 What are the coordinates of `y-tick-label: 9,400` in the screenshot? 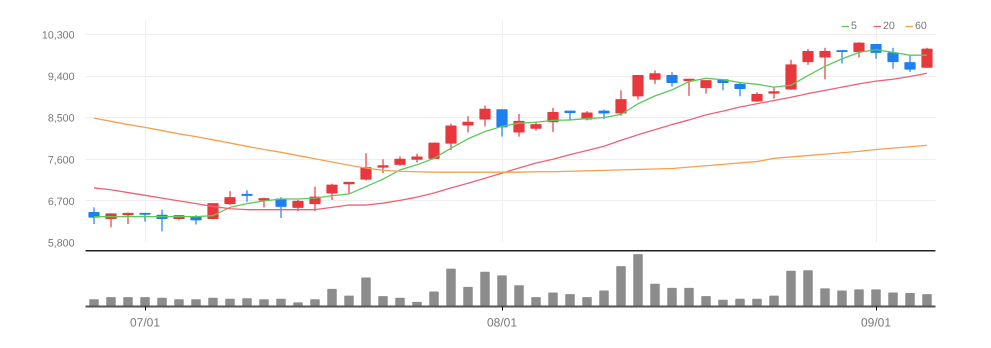 It's located at (61, 77).